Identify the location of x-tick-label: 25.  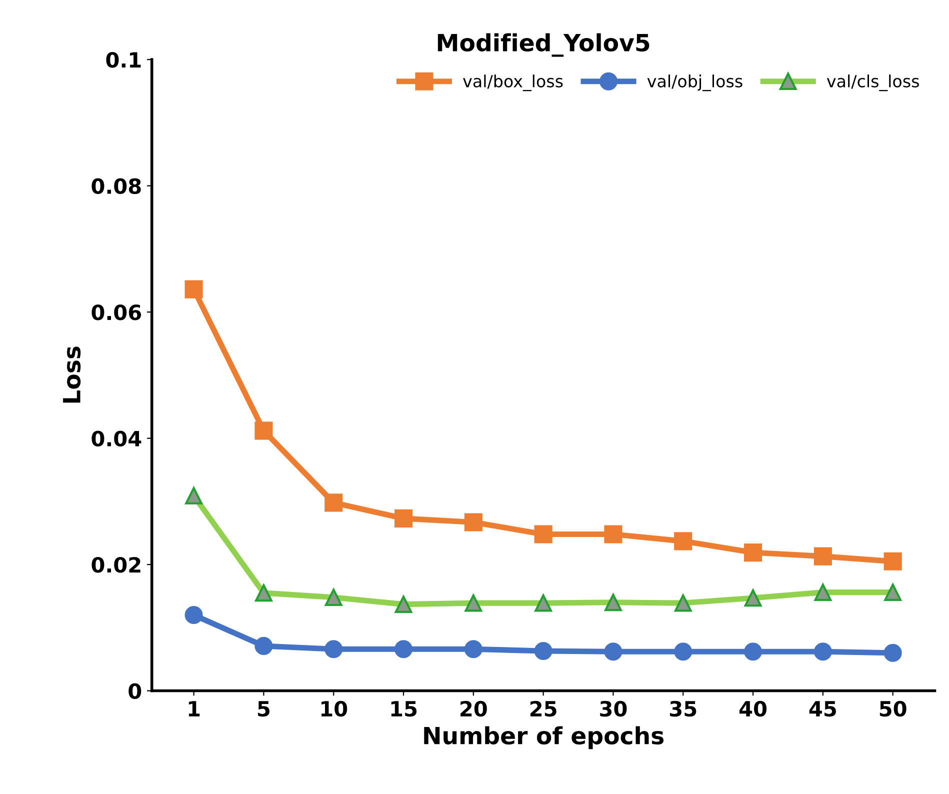
(543, 708).